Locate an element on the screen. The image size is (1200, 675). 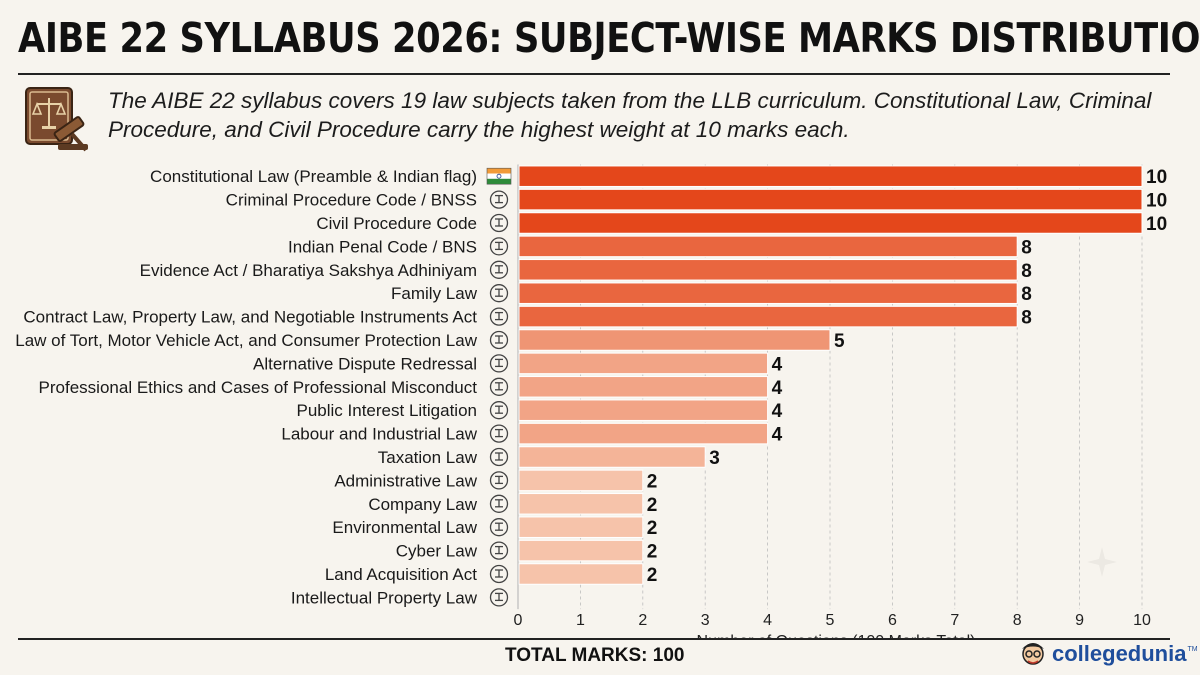
gavel-icon is located at coordinates (499, 199).